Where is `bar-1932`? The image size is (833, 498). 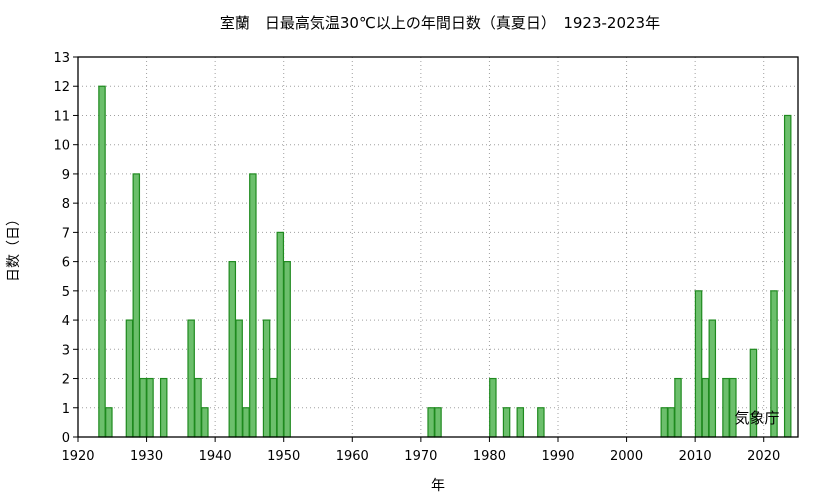 bar-1932 is located at coordinates (163, 407).